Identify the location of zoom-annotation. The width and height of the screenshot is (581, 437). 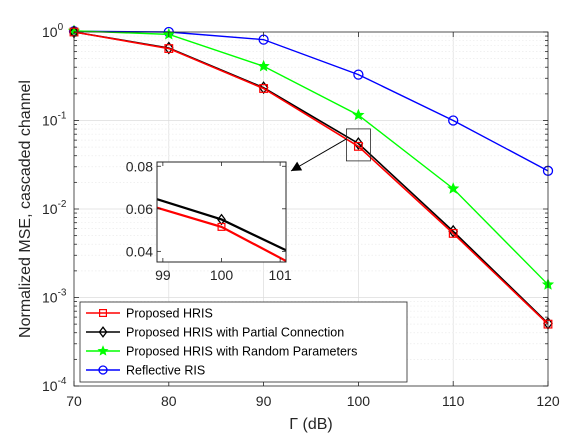
(330, 150).